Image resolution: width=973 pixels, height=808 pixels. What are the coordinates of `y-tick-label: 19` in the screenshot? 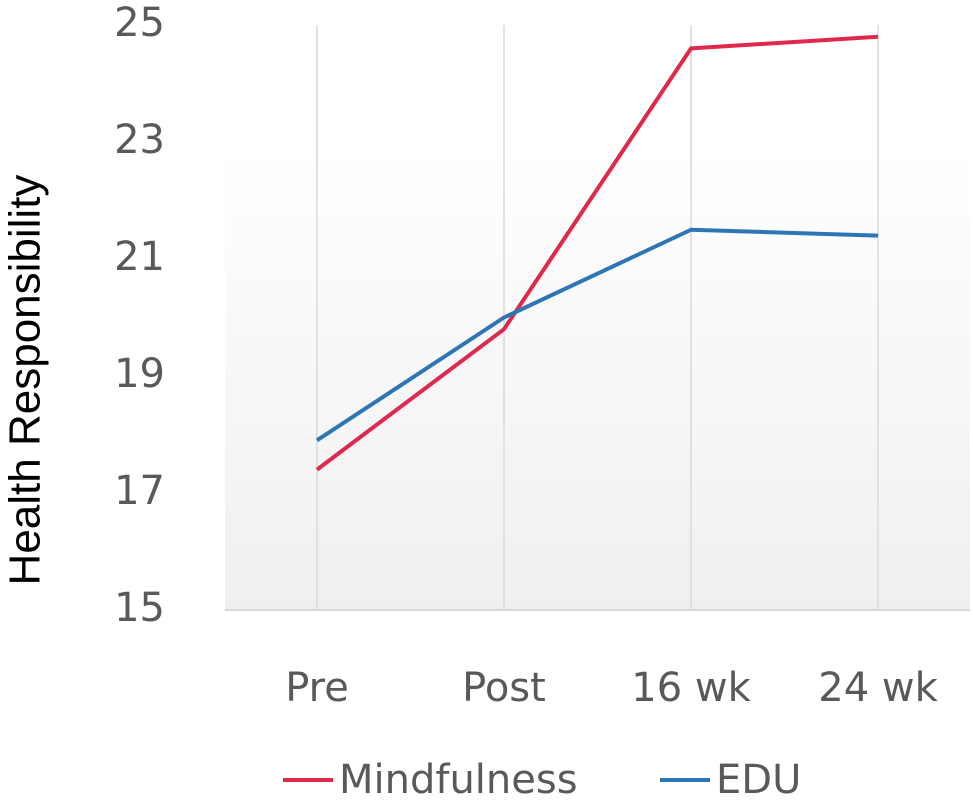 It's located at (139, 374).